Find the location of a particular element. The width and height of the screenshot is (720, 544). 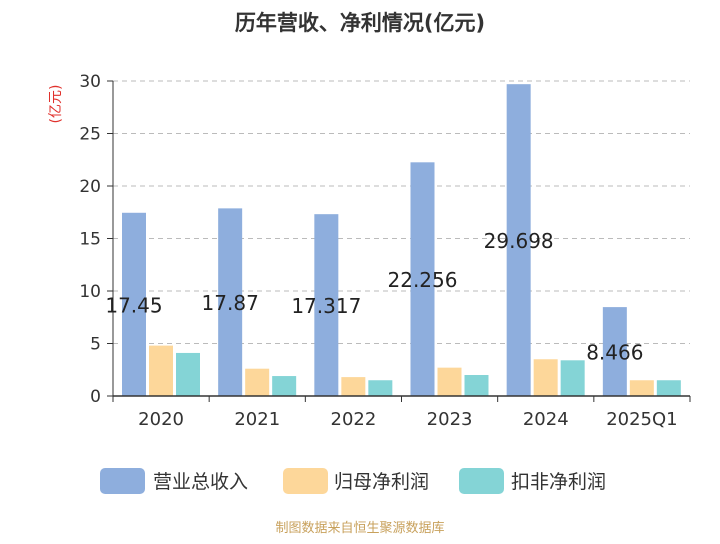

bar-series-0-2023 is located at coordinates (422, 279).